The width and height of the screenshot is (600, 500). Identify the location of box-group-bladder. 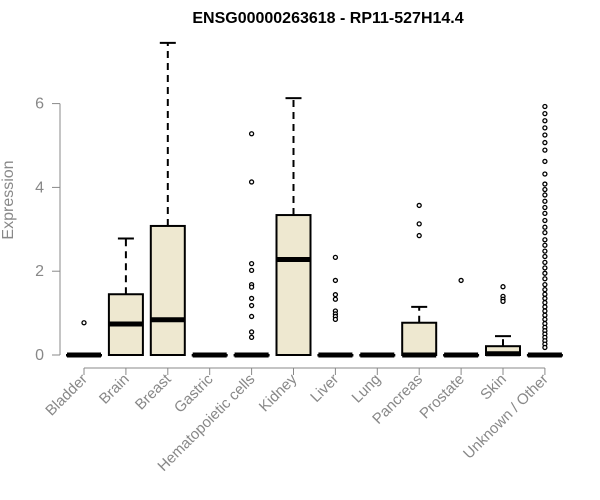
(84, 339).